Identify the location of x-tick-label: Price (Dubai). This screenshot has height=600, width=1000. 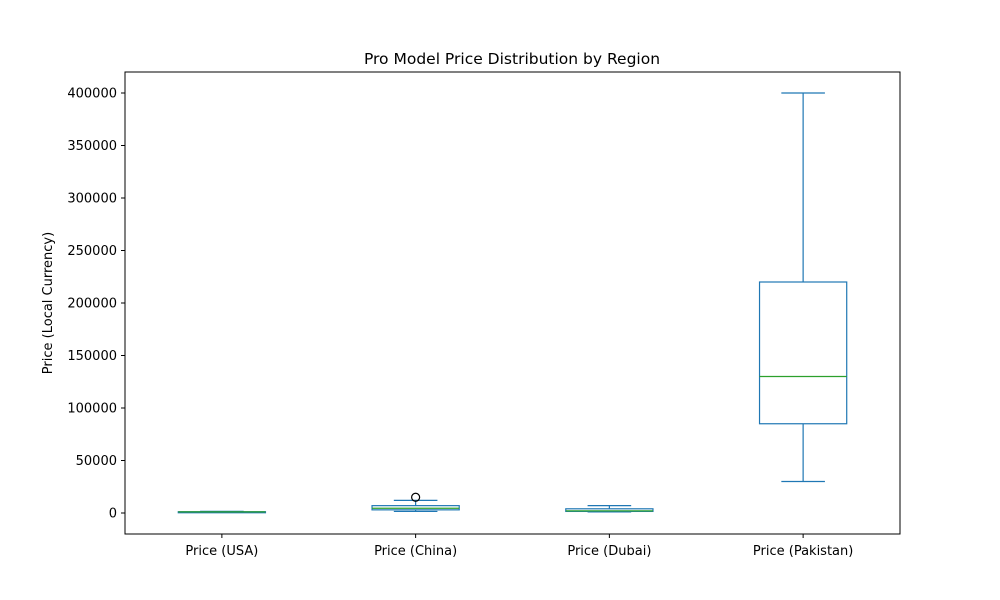
(609, 551).